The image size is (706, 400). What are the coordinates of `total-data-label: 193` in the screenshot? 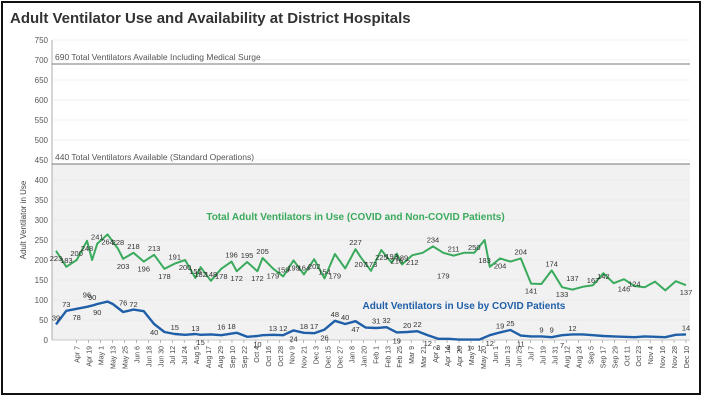 It's located at (391, 256).